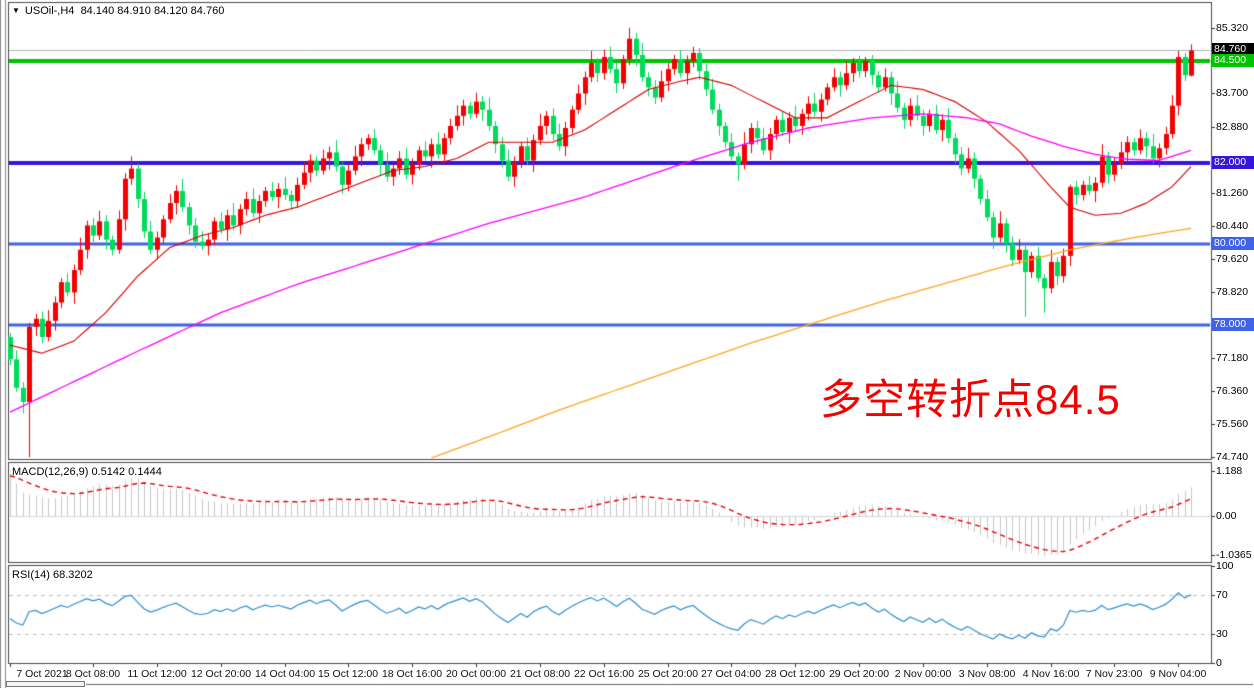  Describe the element at coordinates (1234, 555) in the screenshot. I see `macd-axis-label: -1.0365` at that location.